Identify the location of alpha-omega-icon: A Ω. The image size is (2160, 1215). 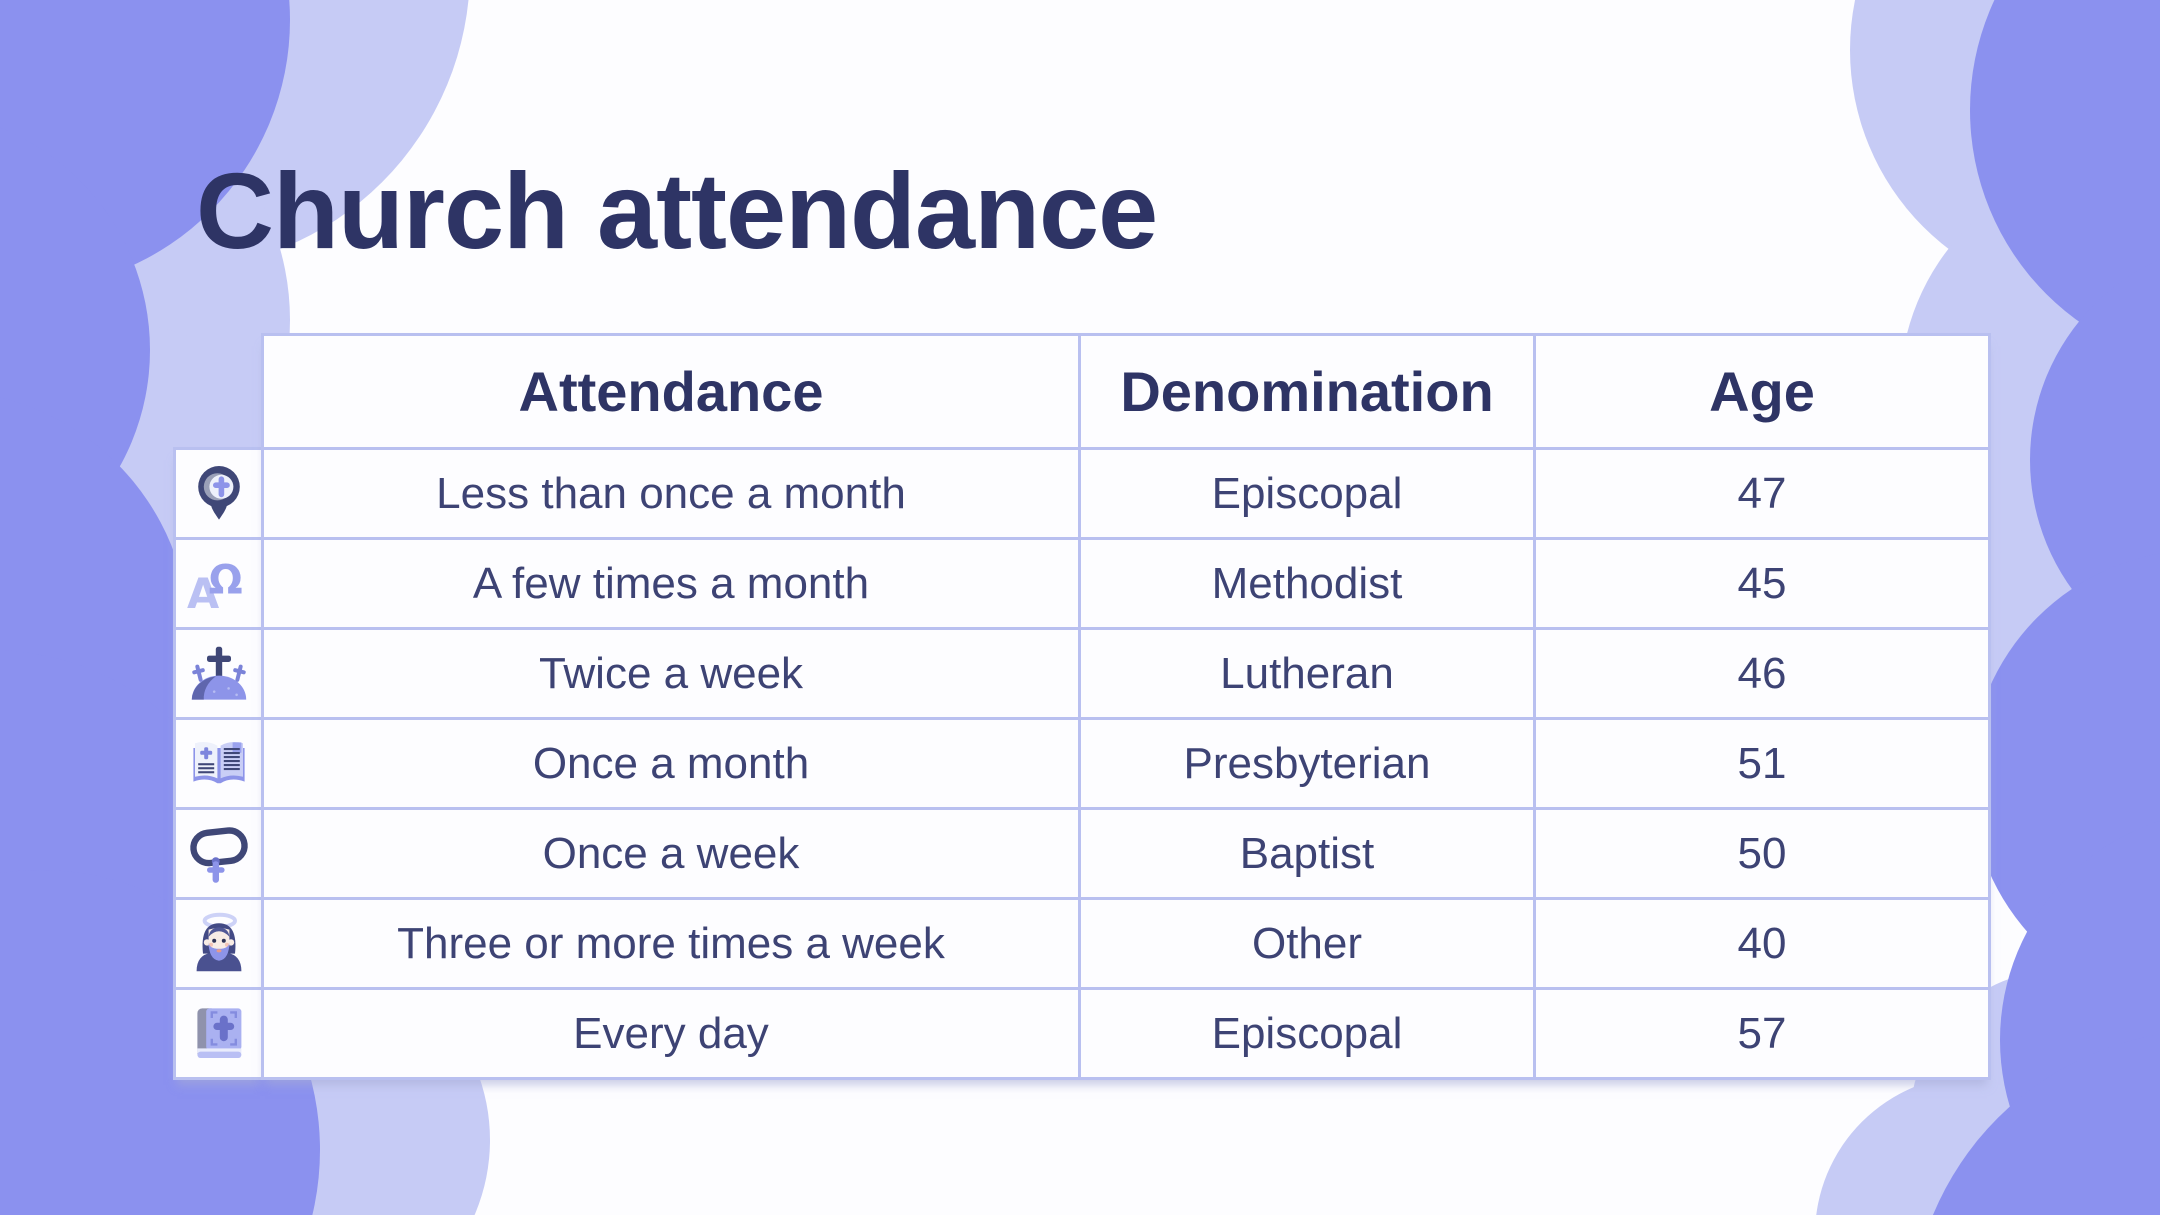
(215, 586).